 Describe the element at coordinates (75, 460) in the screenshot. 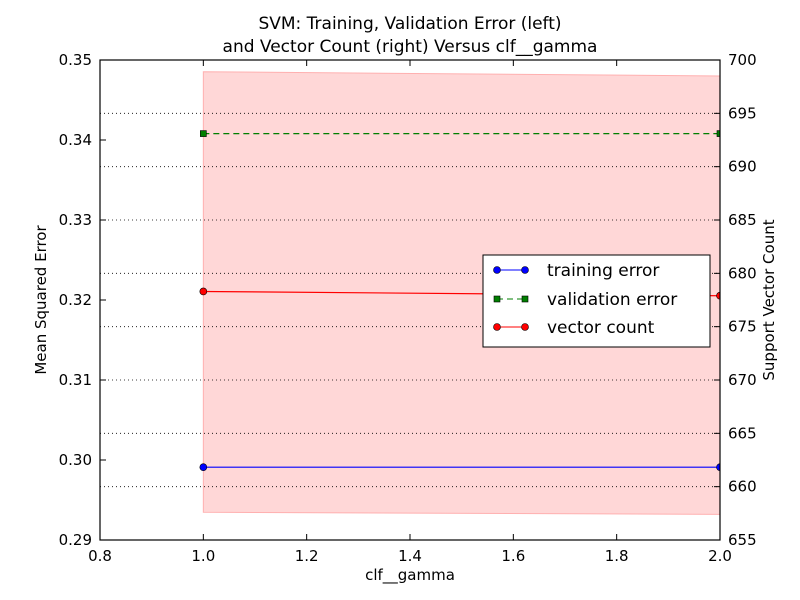

I see `y-tick-label-left: 0.30` at that location.